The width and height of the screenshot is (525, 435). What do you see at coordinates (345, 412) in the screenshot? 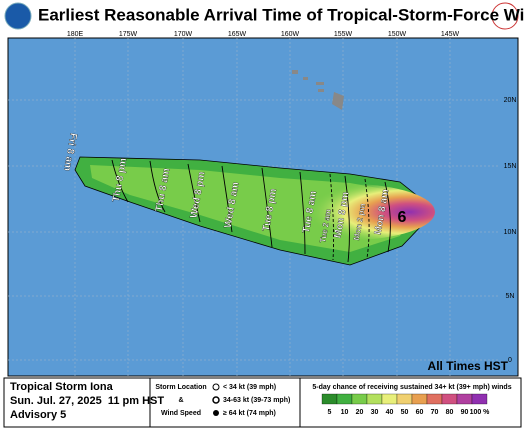
I see `scale-label: 10` at bounding box center [345, 412].